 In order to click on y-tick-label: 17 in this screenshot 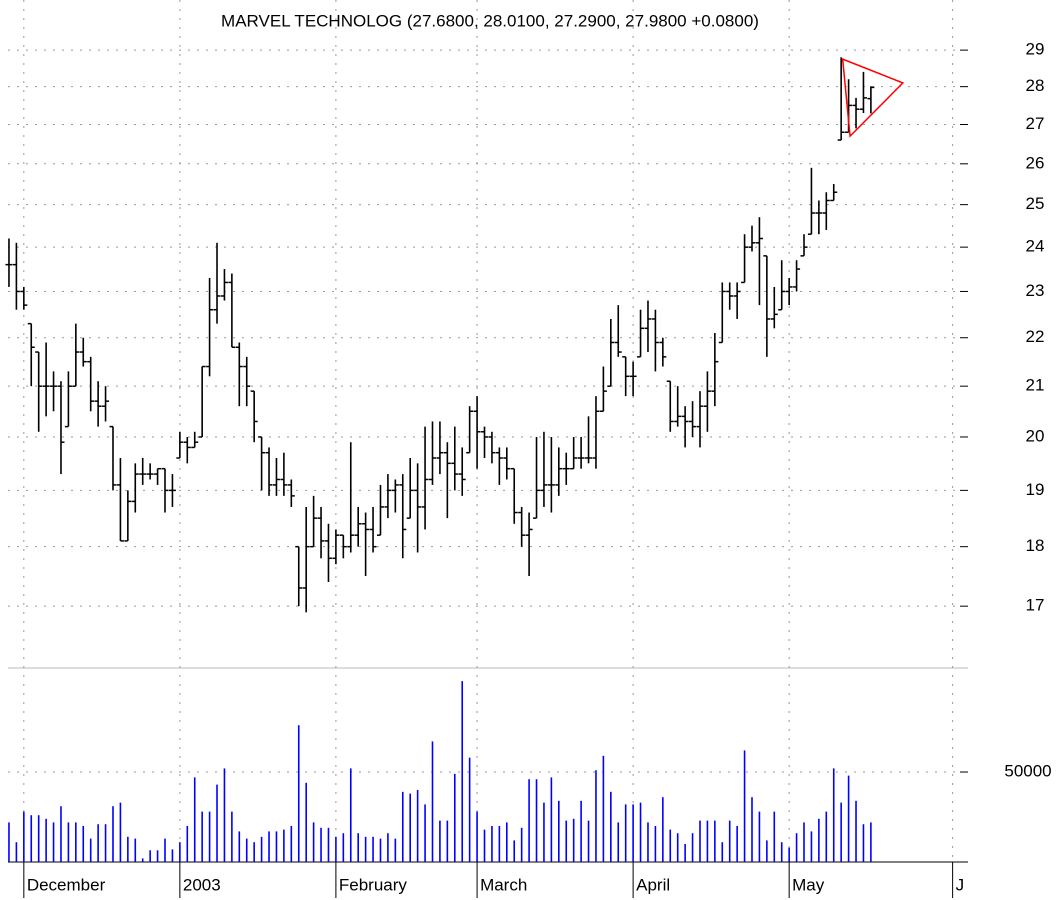, I will do `click(1035, 605)`.